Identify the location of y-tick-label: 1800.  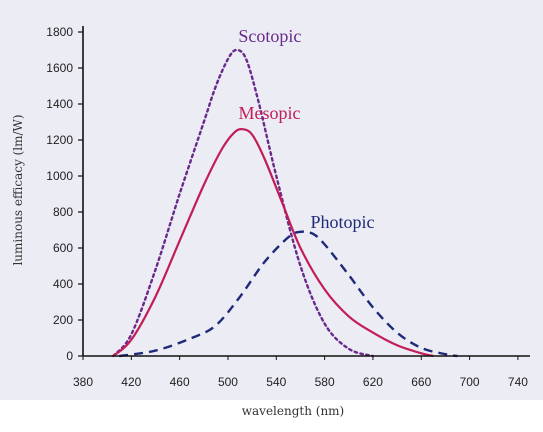
(59, 32).